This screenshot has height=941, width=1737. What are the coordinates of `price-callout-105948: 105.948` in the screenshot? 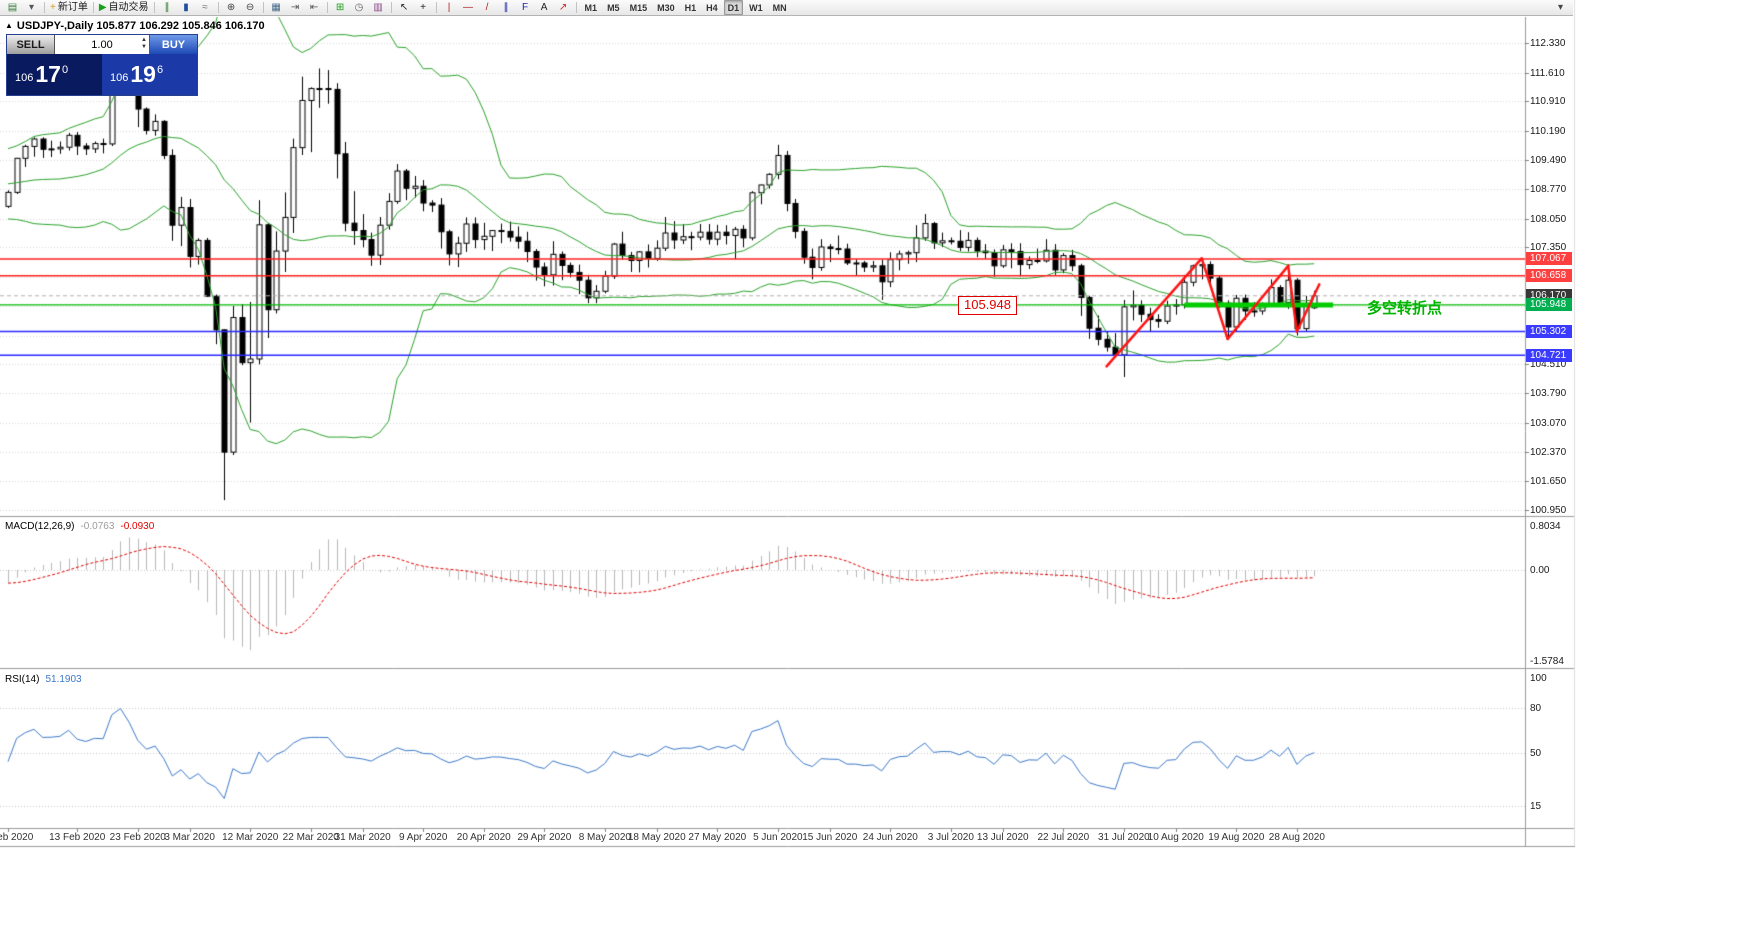 It's located at (987, 305).